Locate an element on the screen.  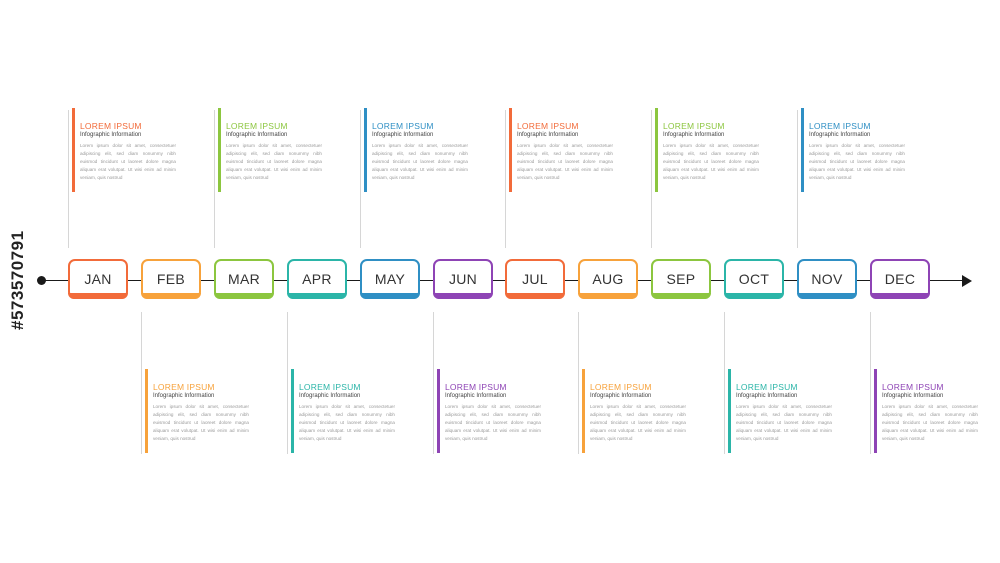
month-oct: OCT is located at coordinates (754, 279).